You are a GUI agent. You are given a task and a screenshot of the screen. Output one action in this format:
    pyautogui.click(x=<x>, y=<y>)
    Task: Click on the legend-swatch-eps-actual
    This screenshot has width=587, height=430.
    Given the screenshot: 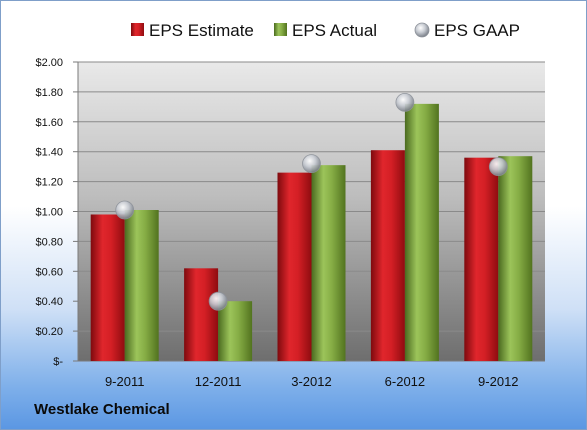 What is the action you would take?
    pyautogui.click(x=280, y=29)
    